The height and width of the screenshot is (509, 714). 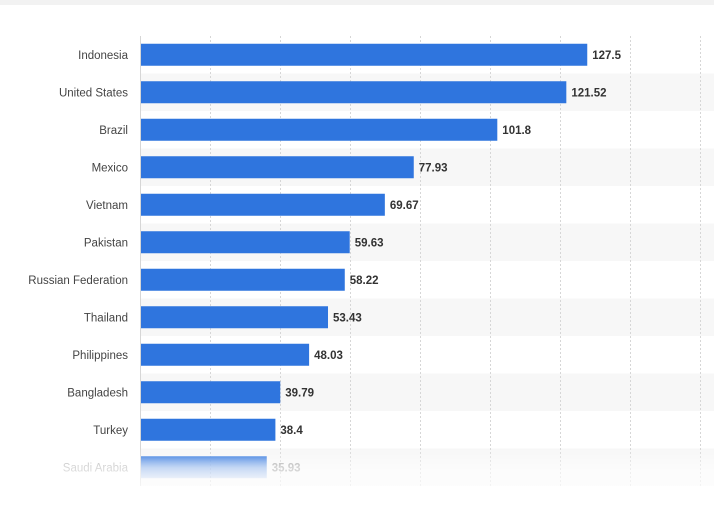 I want to click on category-label: Saudi Arabia, so click(x=96, y=468).